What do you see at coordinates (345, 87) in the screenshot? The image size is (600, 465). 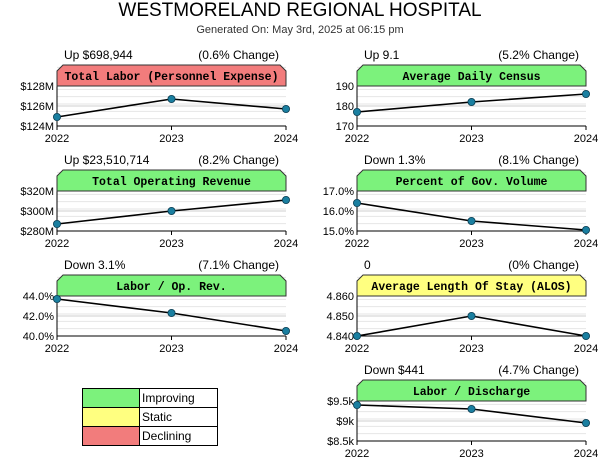 I see `chart2-ytick-label: 190` at bounding box center [345, 87].